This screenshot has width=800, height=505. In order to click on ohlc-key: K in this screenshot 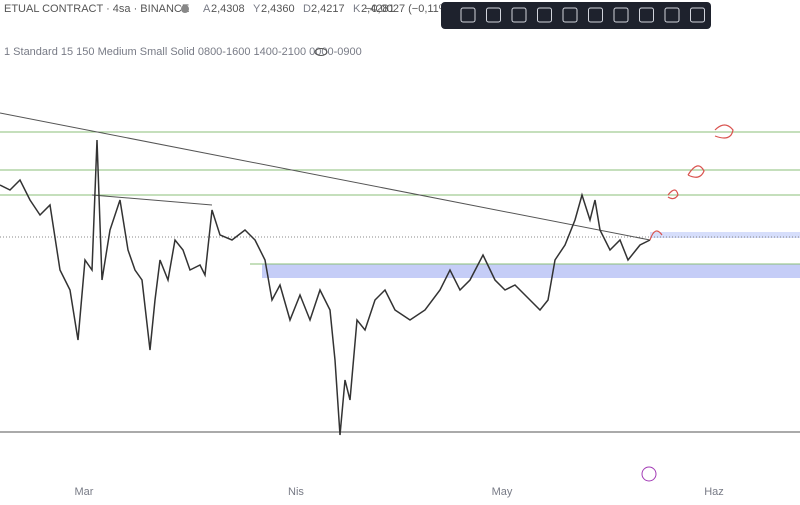, I will do `click(357, 9)`.